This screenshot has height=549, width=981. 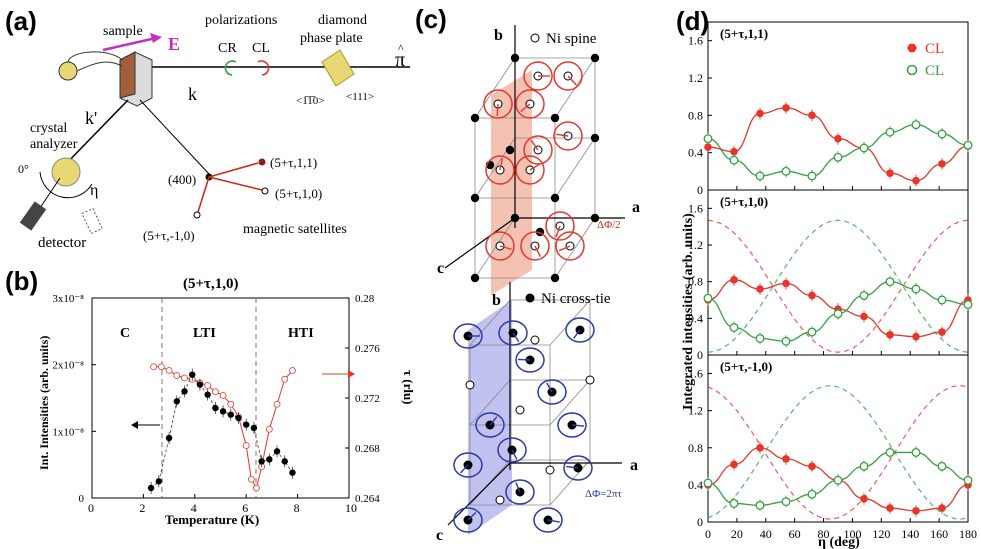 I want to click on panel-b-marks, so click(x=221, y=428).